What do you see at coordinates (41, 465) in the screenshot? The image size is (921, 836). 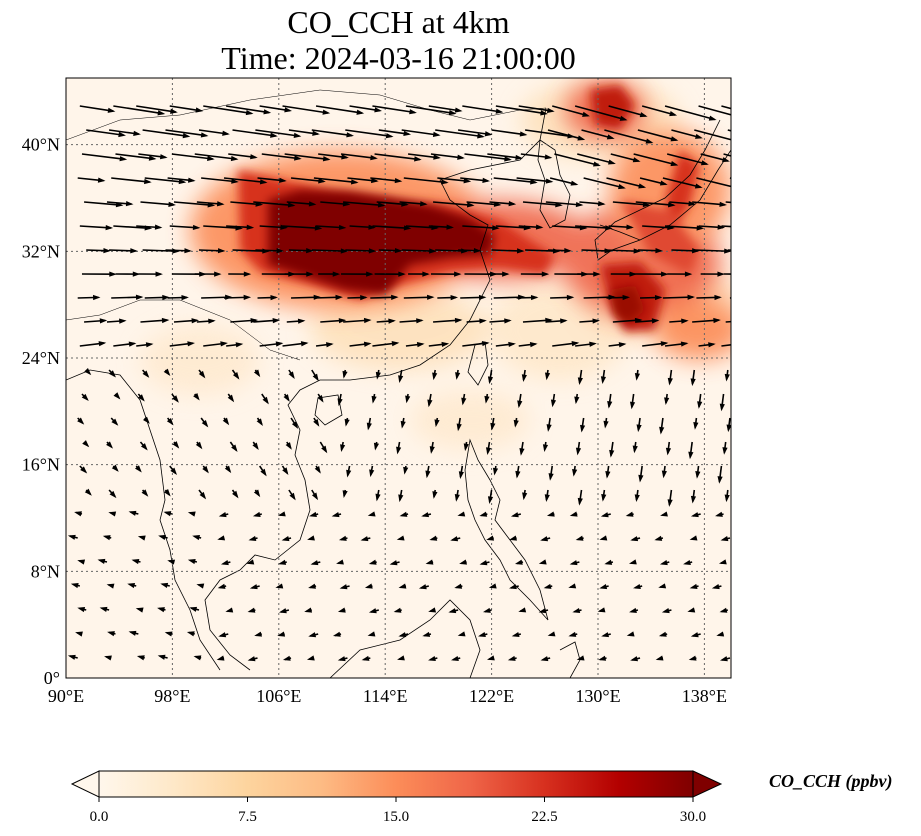 I see `lat-tick-label: 16°N` at bounding box center [41, 465].